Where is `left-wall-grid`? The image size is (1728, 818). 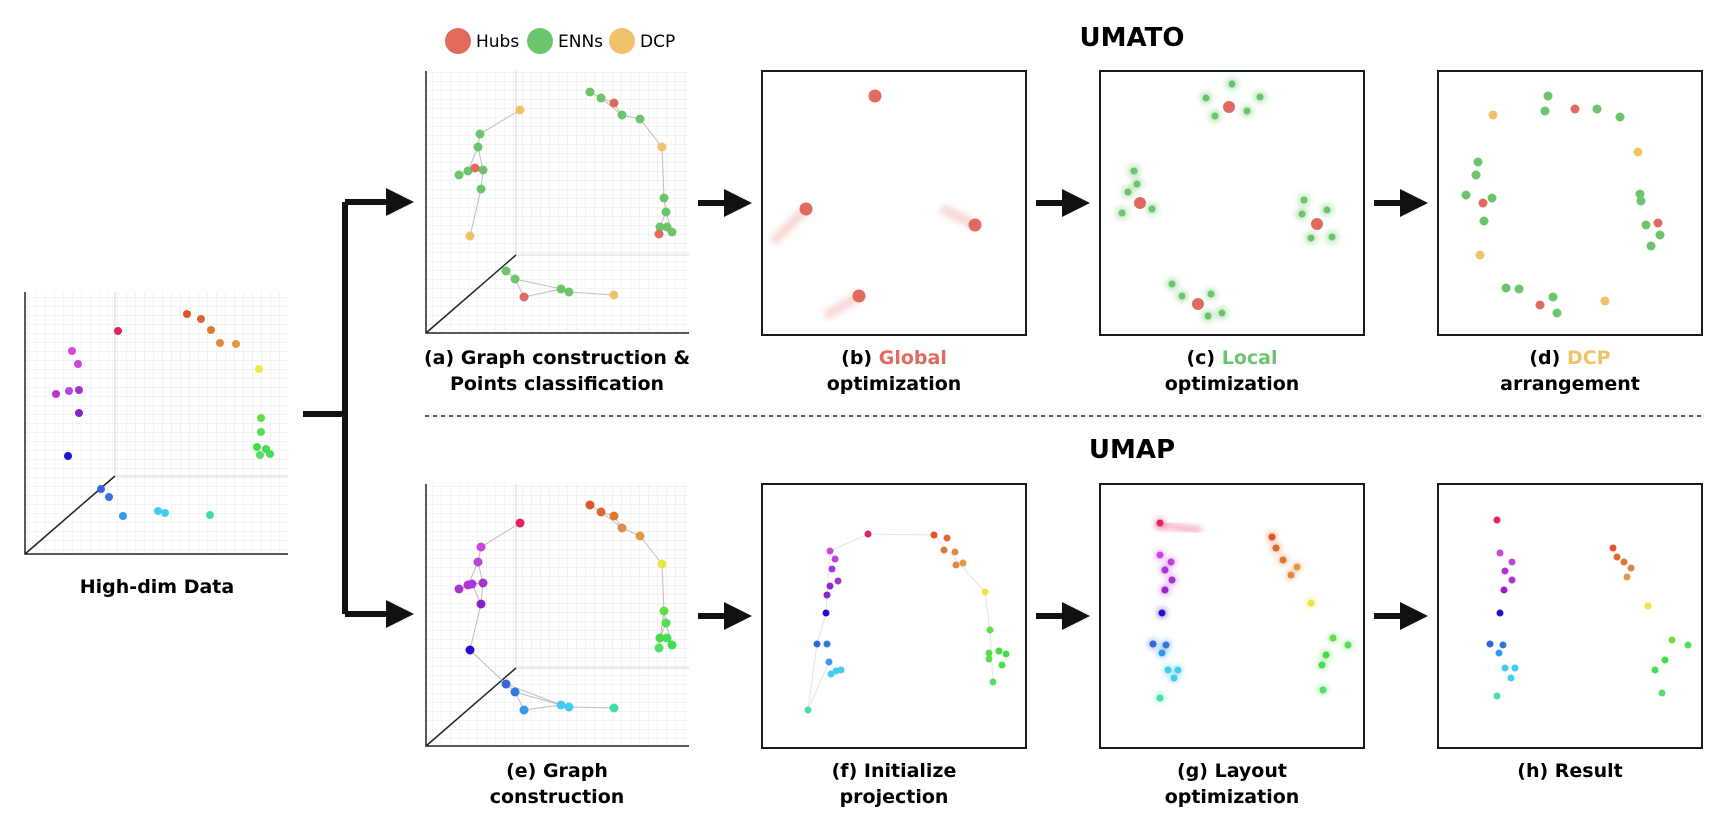 left-wall-grid is located at coordinates (70, 423).